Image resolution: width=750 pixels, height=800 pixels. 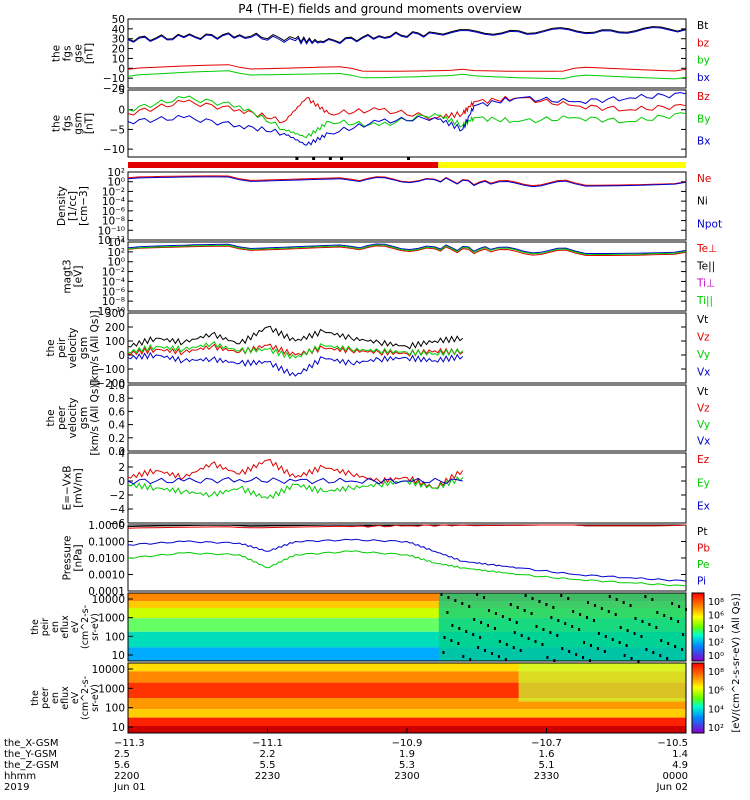 I want to click on legend-entry: Pi, so click(x=701, y=582).